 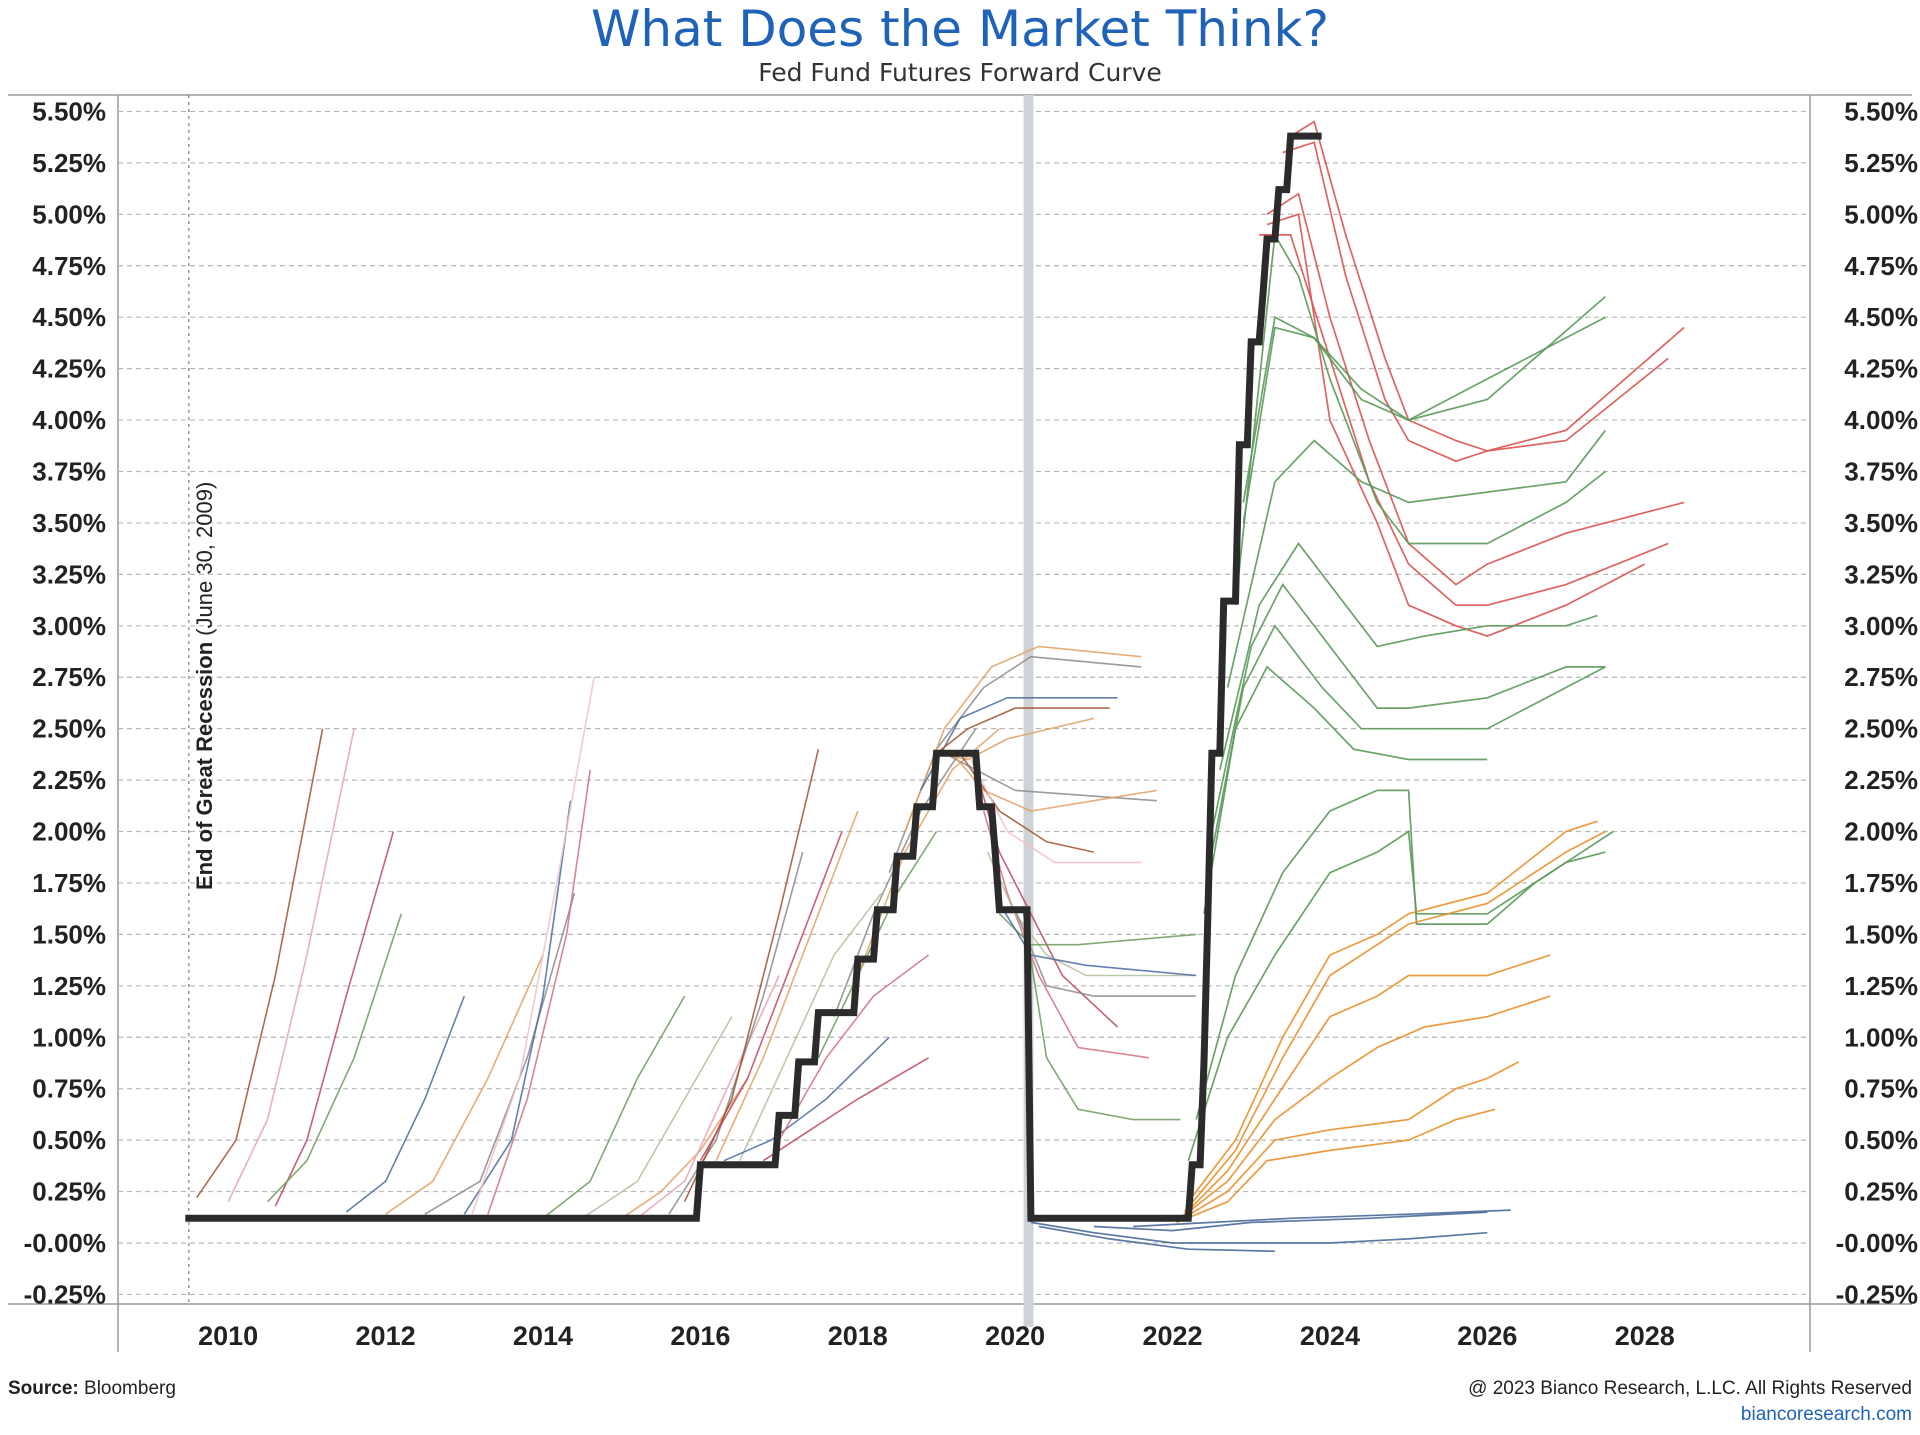 I want to click on y-tick-label-right: 4.25%, so click(x=1881, y=369).